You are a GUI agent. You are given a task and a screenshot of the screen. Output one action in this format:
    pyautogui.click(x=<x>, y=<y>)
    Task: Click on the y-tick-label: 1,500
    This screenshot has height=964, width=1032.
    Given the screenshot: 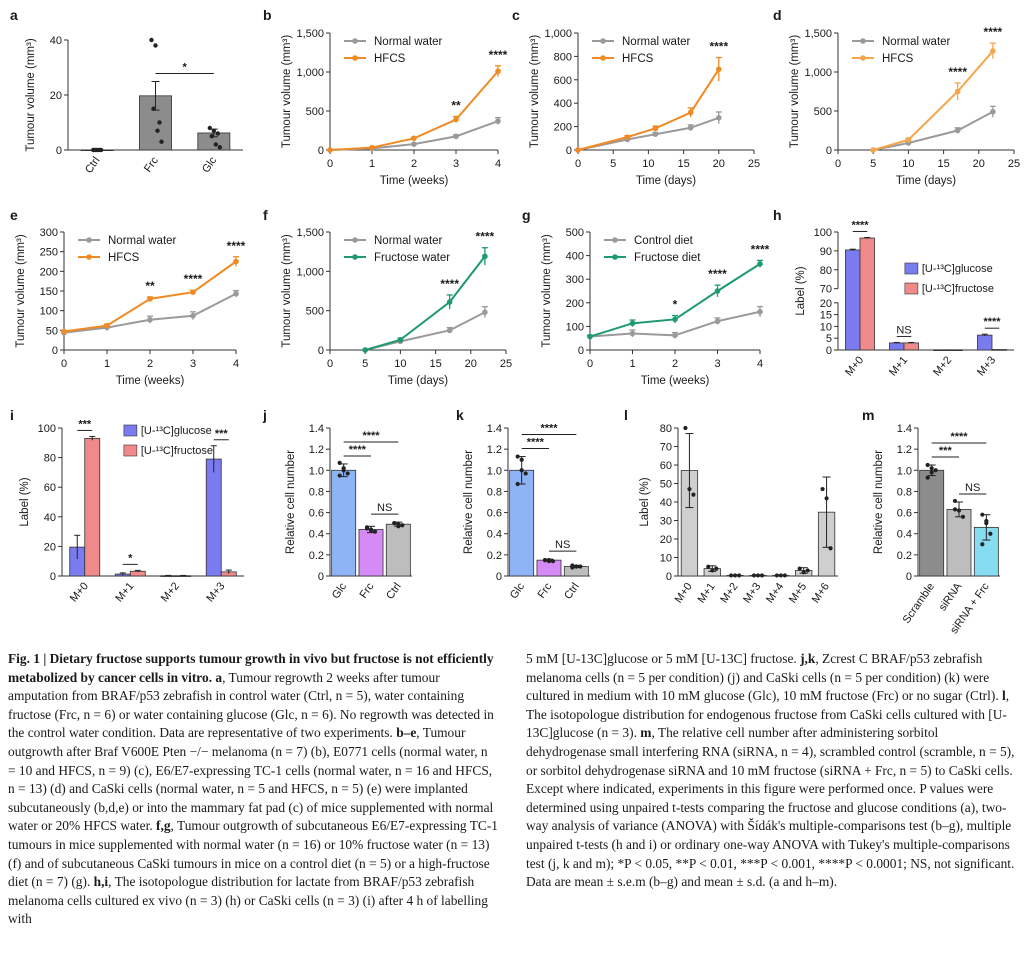 What is the action you would take?
    pyautogui.click(x=310, y=233)
    